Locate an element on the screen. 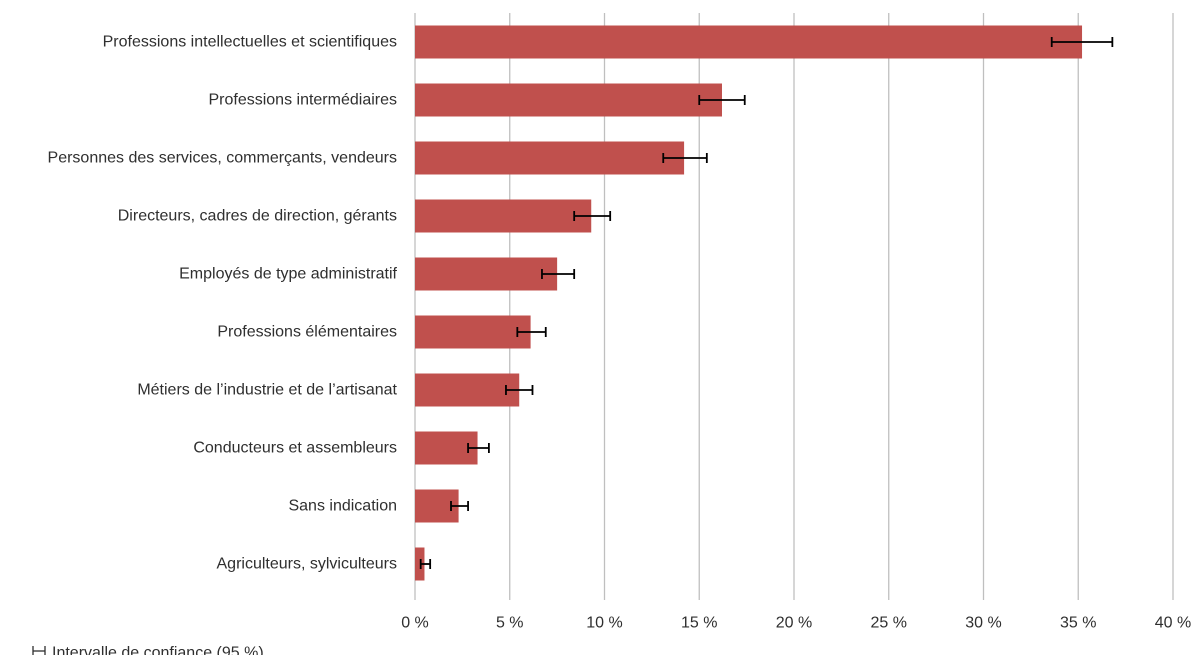 The width and height of the screenshot is (1197, 655). category-label: Professions intermédiaires is located at coordinates (302, 100).